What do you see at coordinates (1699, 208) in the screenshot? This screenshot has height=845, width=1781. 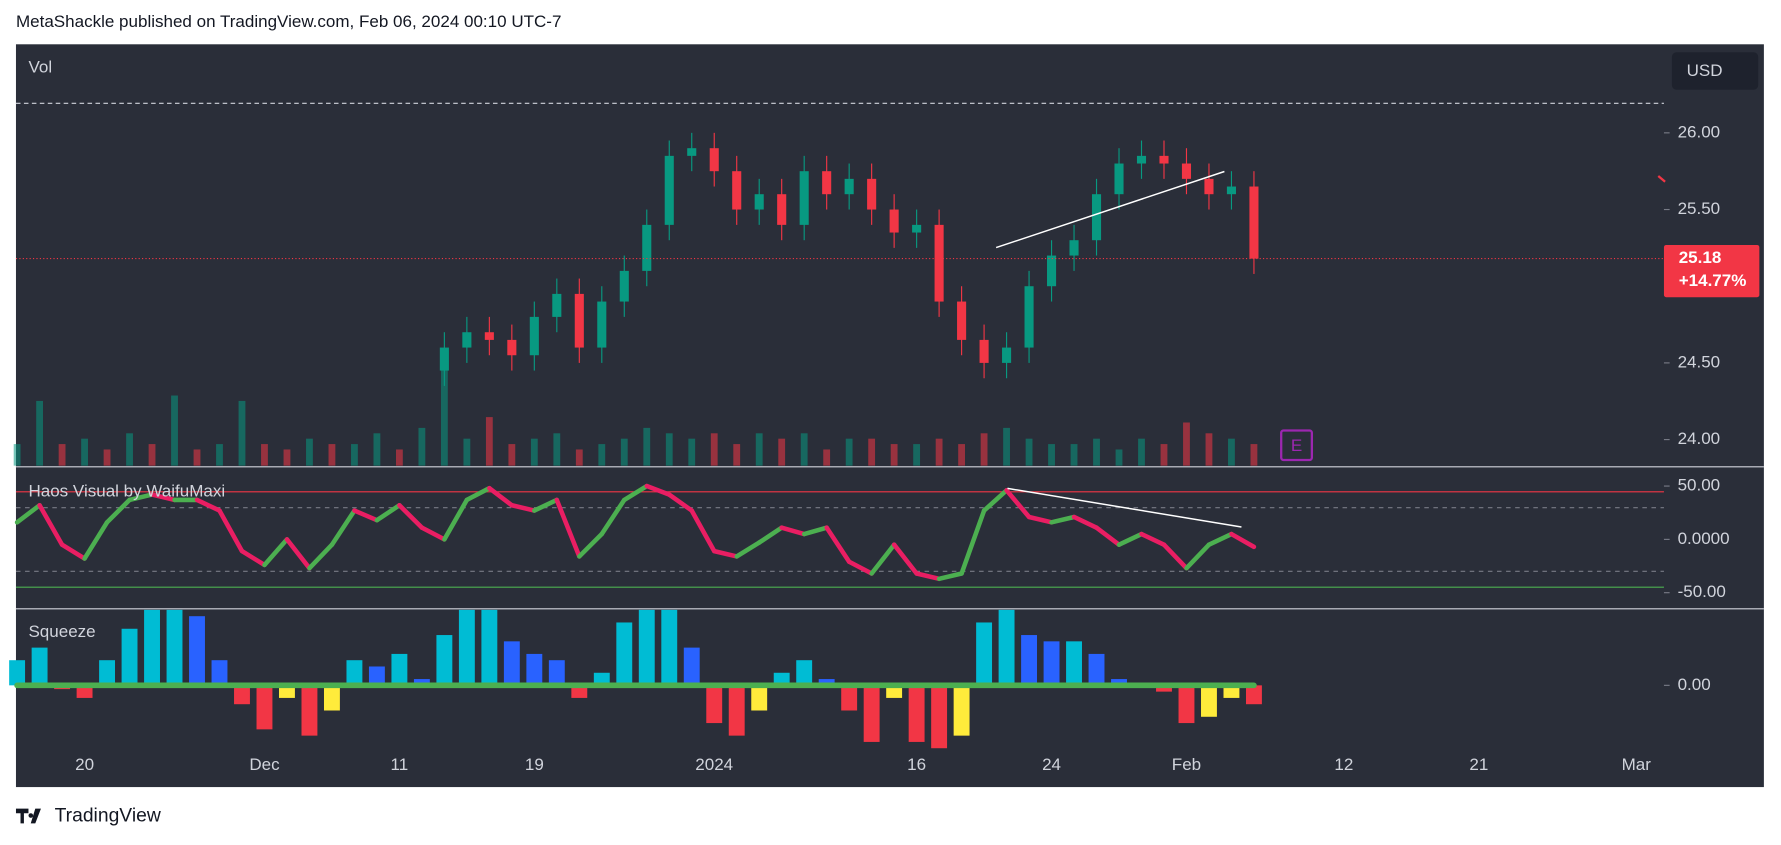 I see `y-tick-label: 25.50` at bounding box center [1699, 208].